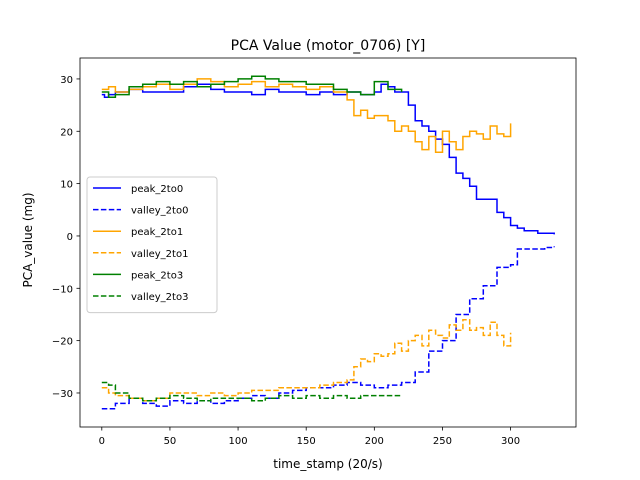  Describe the element at coordinates (170, 441) in the screenshot. I see `x-tick-label: 50` at that location.